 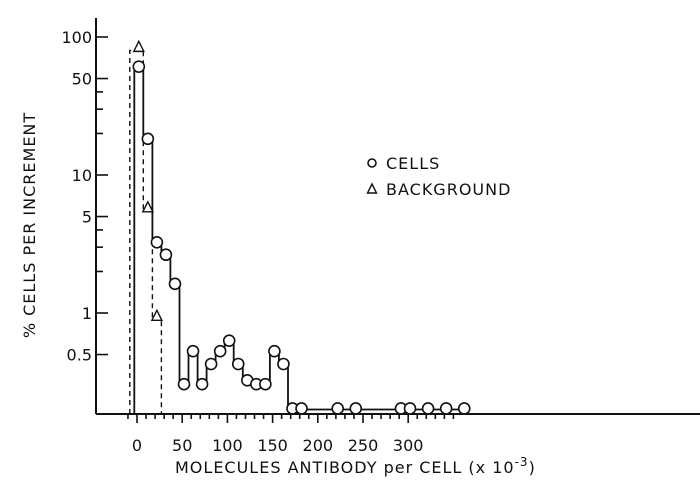 I want to click on legend-symbol-circle, so click(x=372, y=163).